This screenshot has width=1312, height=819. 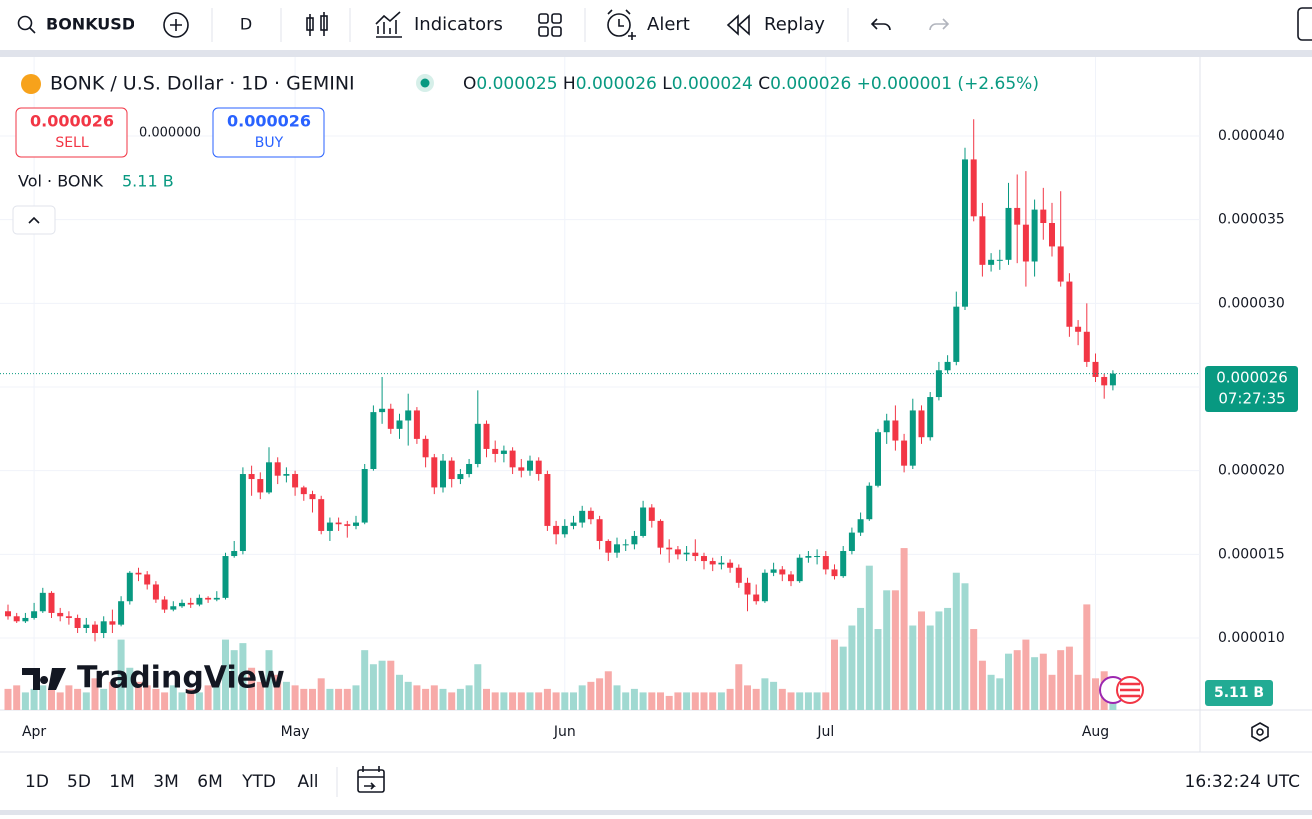 What do you see at coordinates (148, 181) in the screenshot?
I see `volume-legend-value: 5.11 B` at bounding box center [148, 181].